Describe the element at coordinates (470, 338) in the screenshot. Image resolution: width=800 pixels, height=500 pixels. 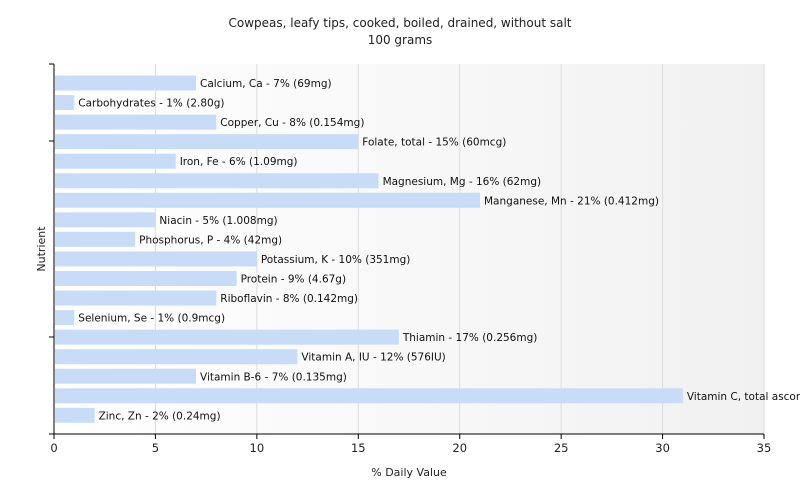
I see `bar-label: Thiamin - 17% (0.256mg)` at that location.